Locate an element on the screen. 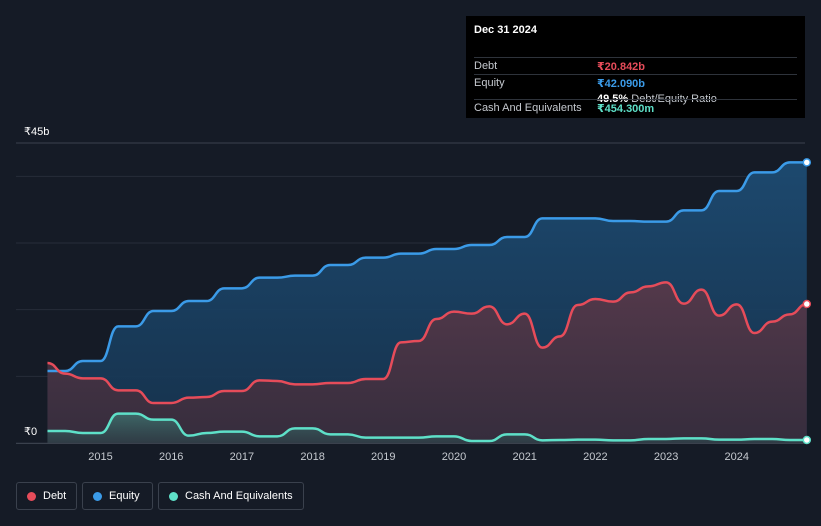 Image resolution: width=821 pixels, height=526 pixels. debt-legend-dot-icon is located at coordinates (31, 496).